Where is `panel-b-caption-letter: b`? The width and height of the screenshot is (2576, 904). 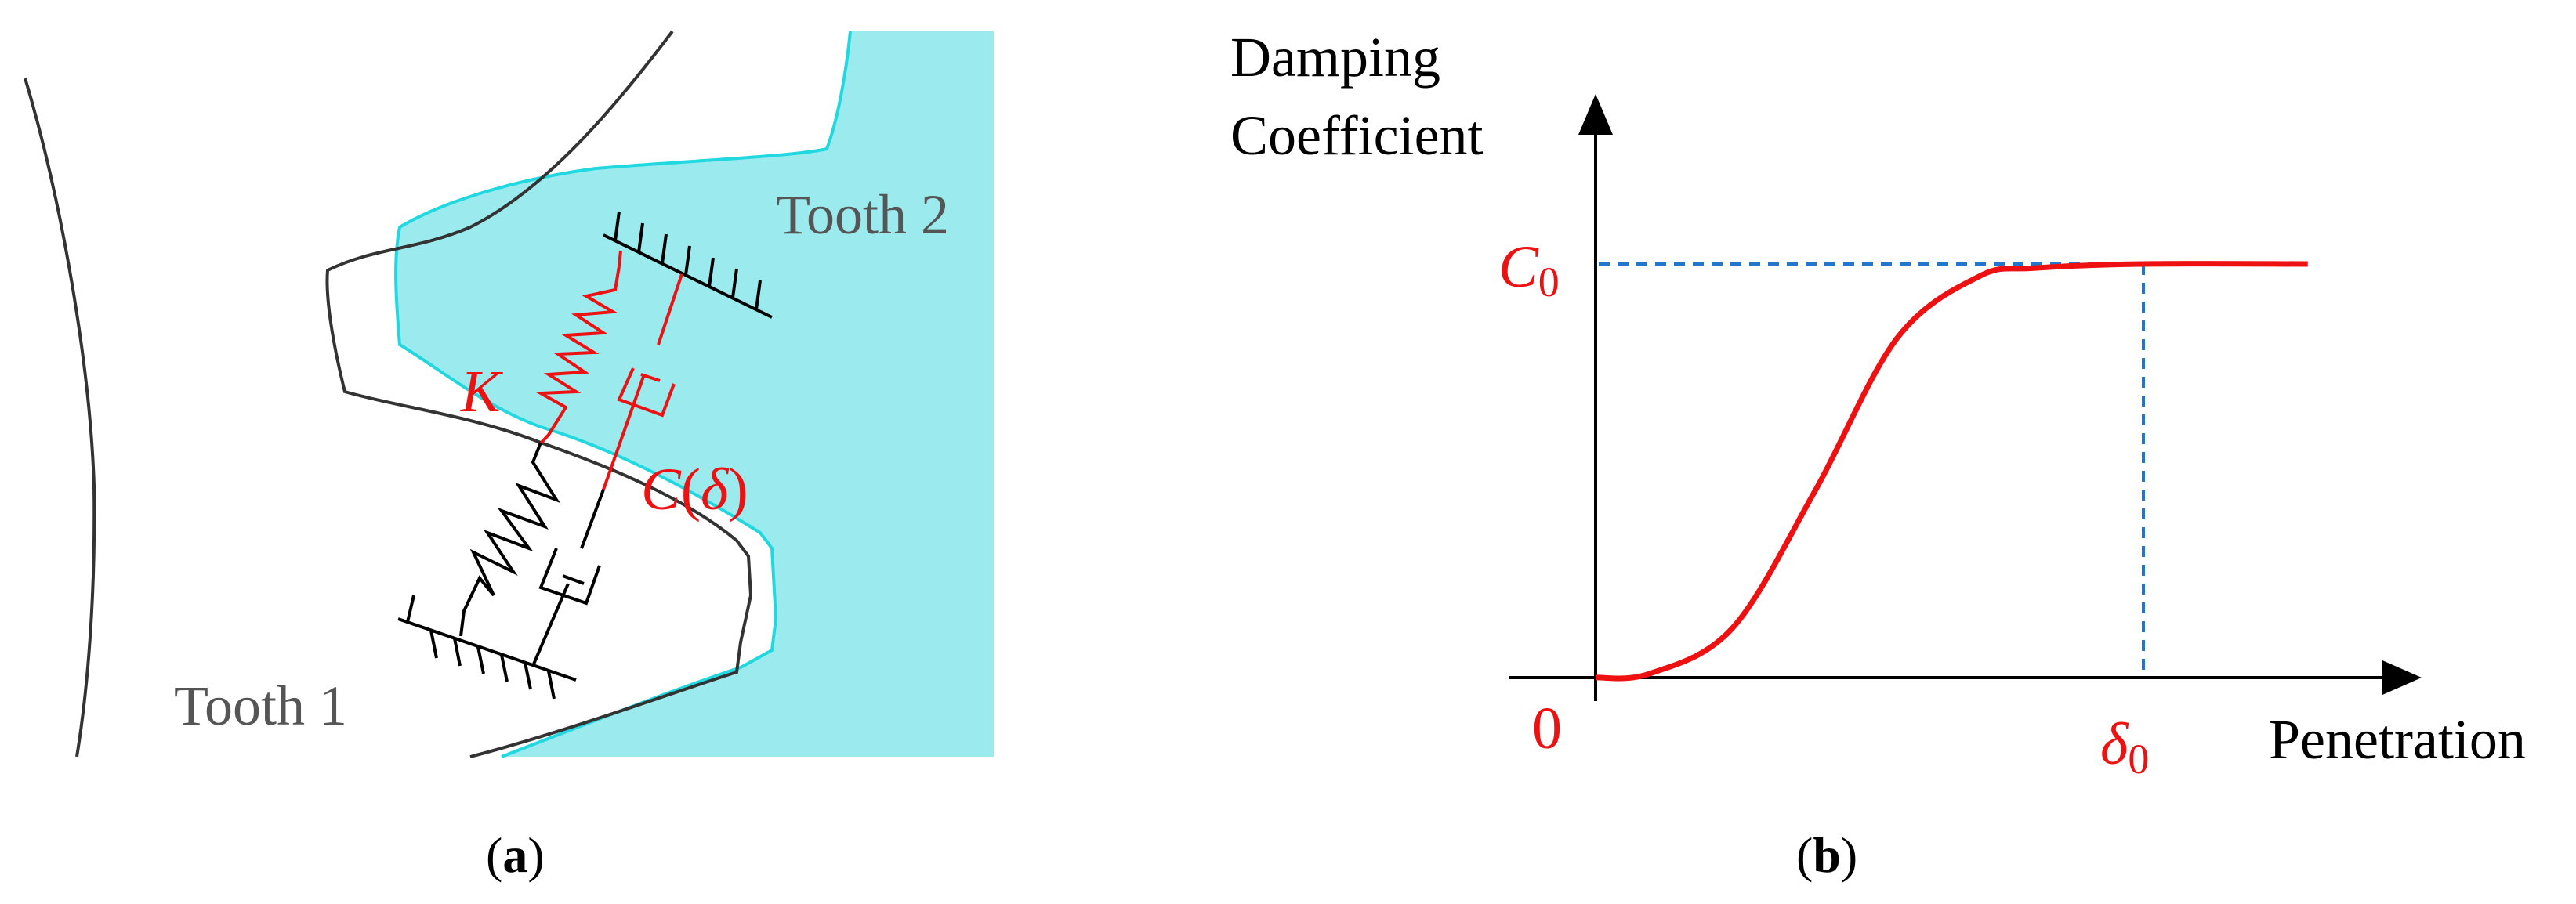
panel-b-caption-letter: b is located at coordinates (1827, 855).